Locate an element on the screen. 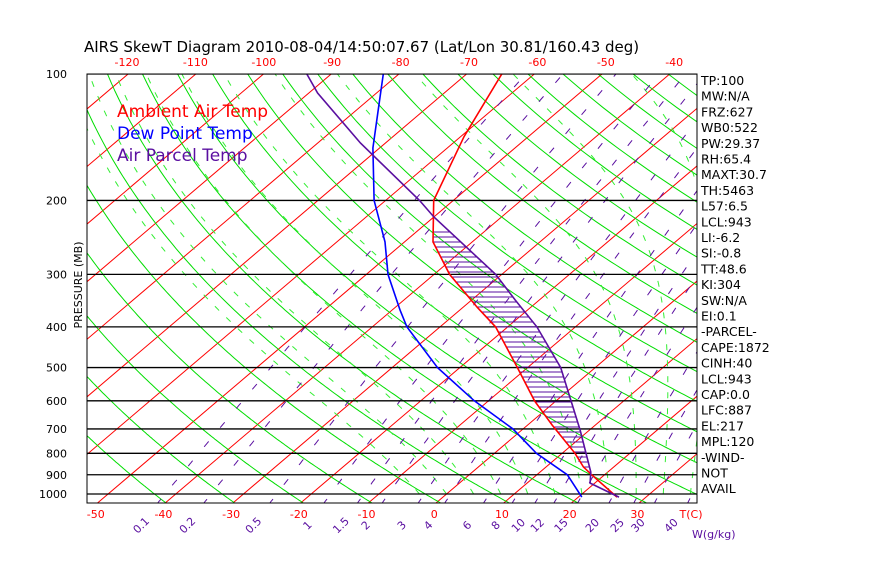 The image size is (870, 564). bottom-temp-tick-label: -10 is located at coordinates (367, 514).